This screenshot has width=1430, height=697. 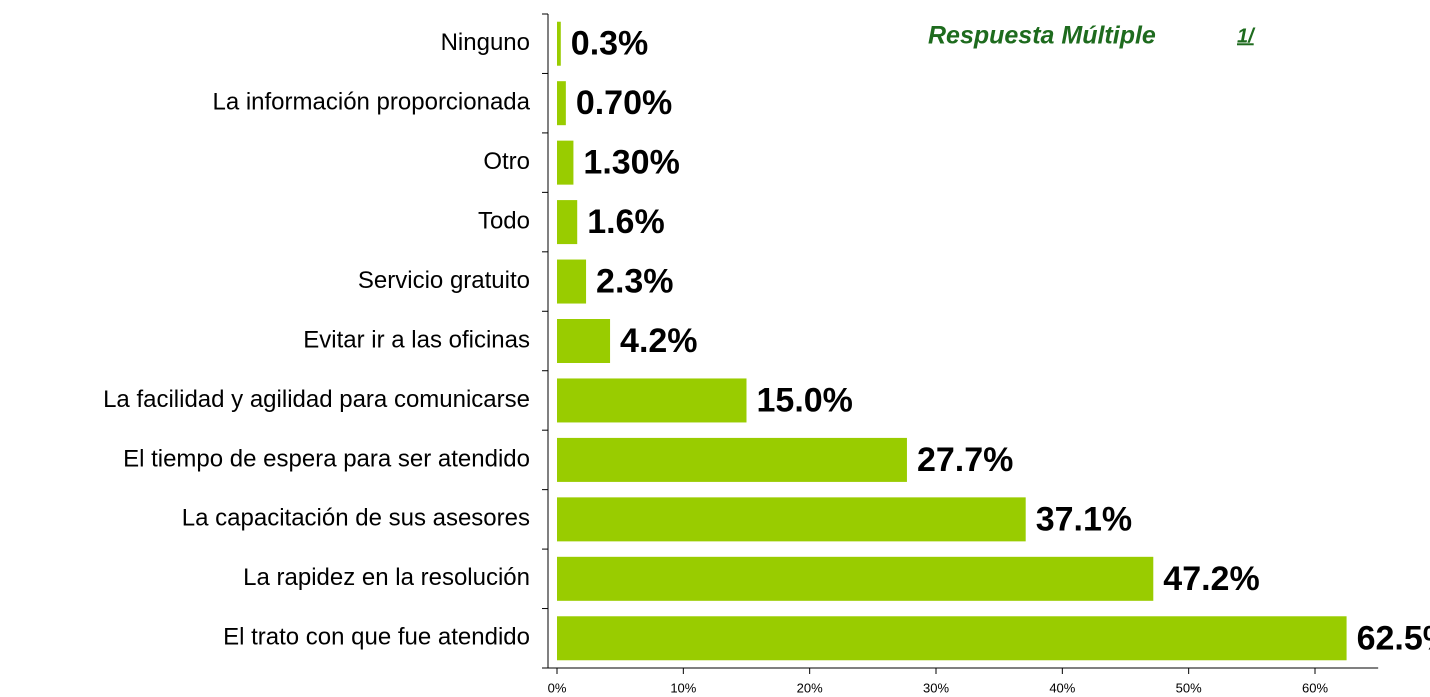 I want to click on category-label: La facilidad y agilidad para comunicarse, so click(x=316, y=399).